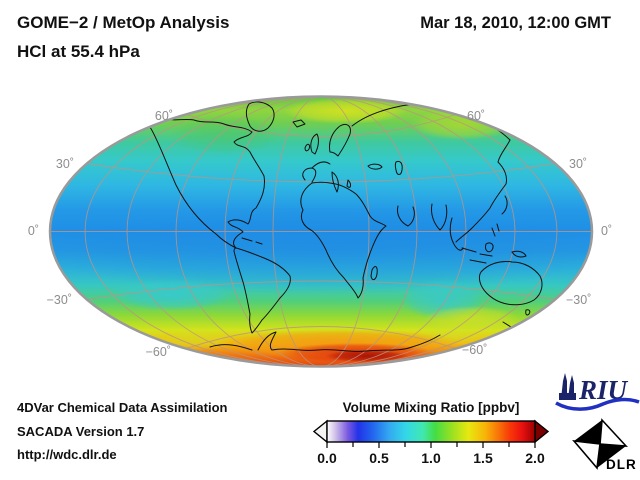 This screenshot has height=480, width=640. Describe the element at coordinates (597, 404) in the screenshot. I see `riu-wave-icon` at that location.